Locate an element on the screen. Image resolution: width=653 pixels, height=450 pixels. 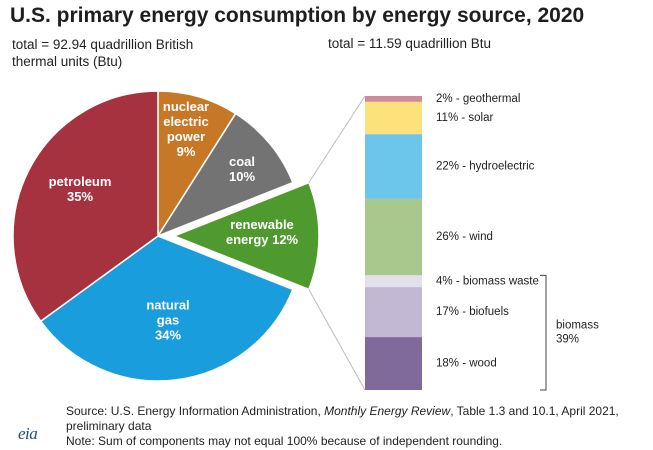
eia-logo: eia is located at coordinates (28, 433).